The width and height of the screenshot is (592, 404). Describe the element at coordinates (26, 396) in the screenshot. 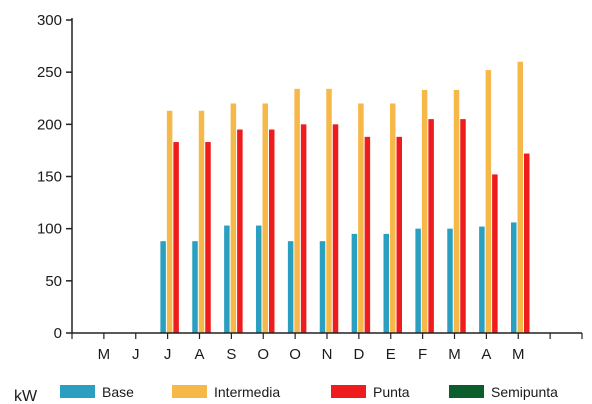

I see `unit-label: kW` at that location.